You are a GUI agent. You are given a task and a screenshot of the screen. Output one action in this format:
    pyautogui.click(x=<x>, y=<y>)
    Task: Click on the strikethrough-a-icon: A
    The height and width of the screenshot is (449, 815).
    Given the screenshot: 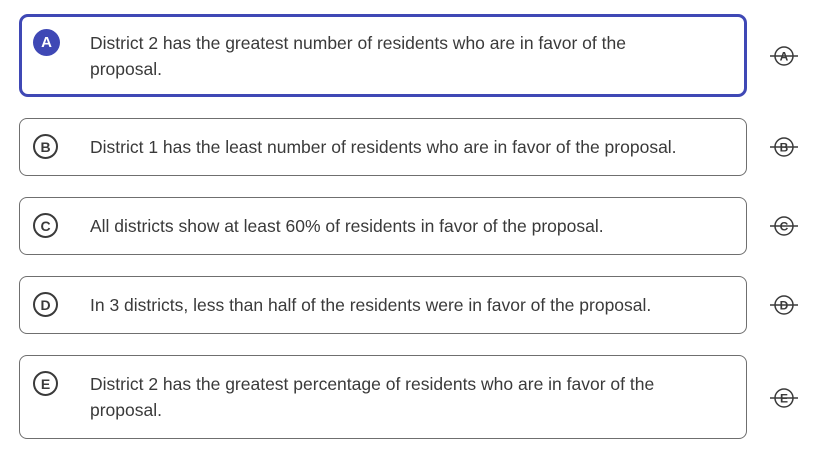 What is the action you would take?
    pyautogui.click(x=784, y=56)
    